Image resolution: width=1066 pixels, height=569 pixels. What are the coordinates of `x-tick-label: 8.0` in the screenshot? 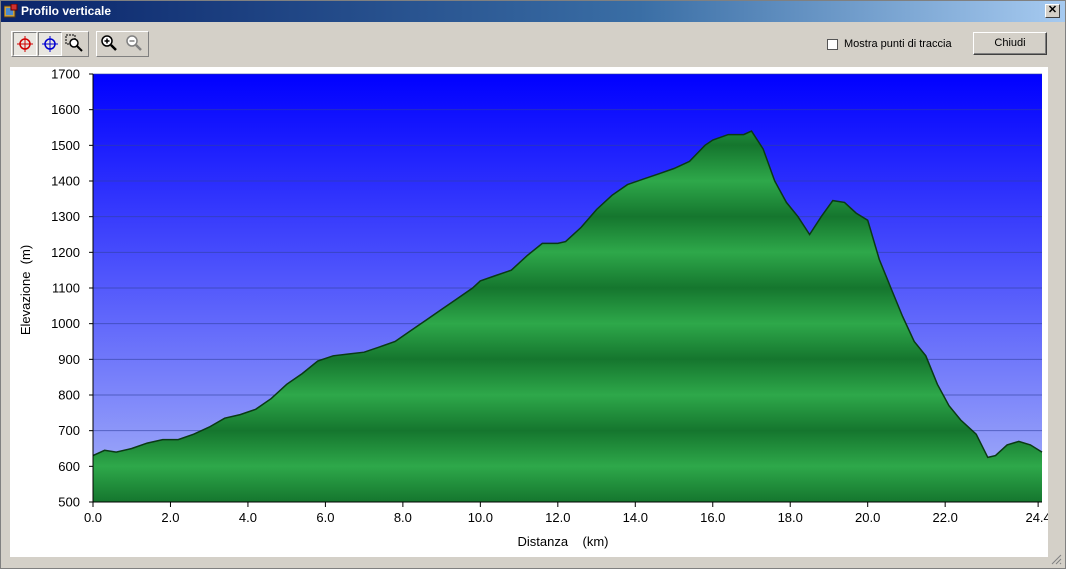 It's located at (403, 517).